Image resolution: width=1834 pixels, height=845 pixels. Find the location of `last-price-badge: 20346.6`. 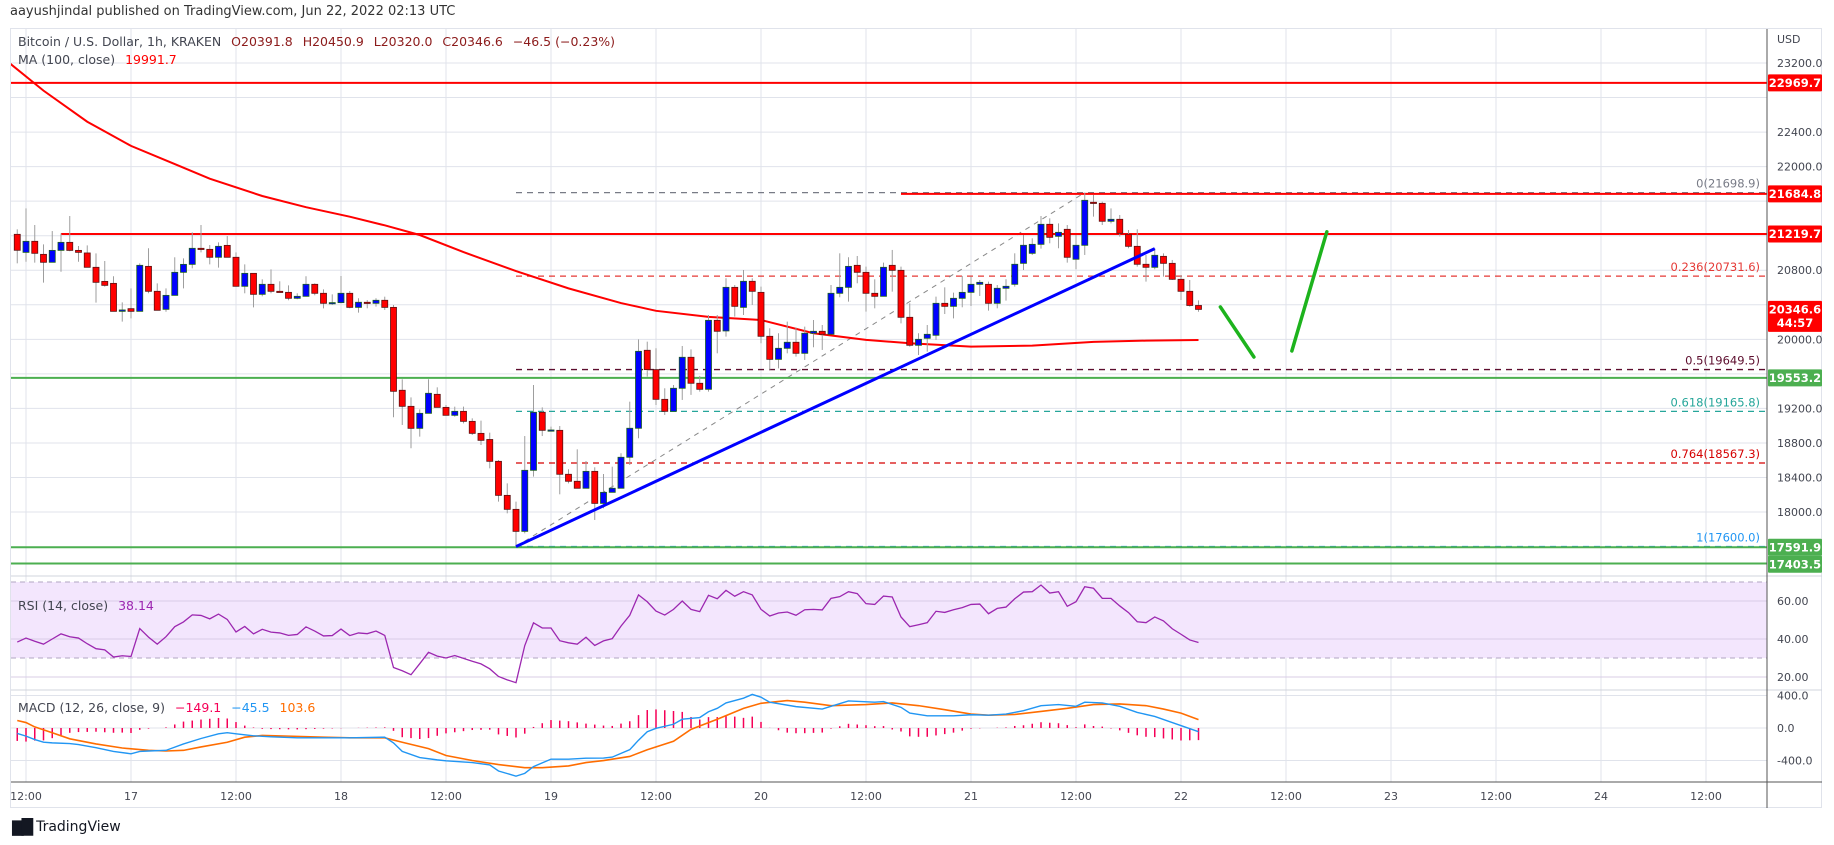

last-price-badge: 20346.6 is located at coordinates (1795, 309).